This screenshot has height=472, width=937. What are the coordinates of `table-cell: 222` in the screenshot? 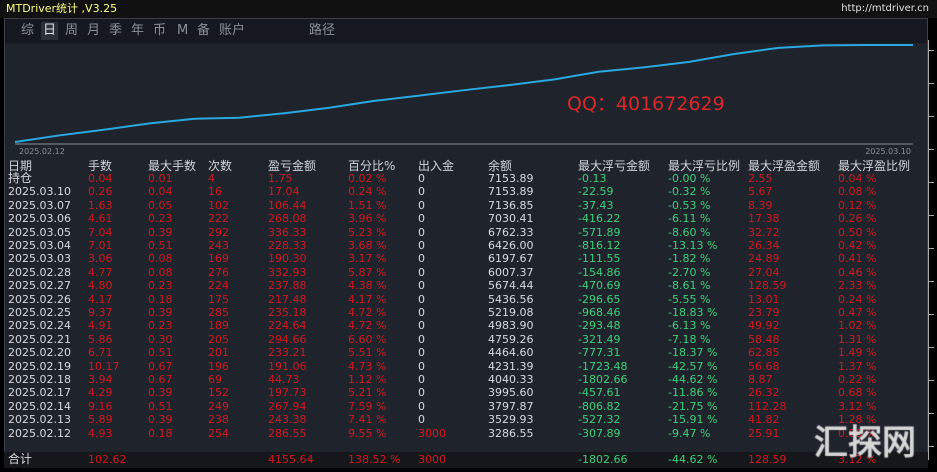 It's located at (218, 219).